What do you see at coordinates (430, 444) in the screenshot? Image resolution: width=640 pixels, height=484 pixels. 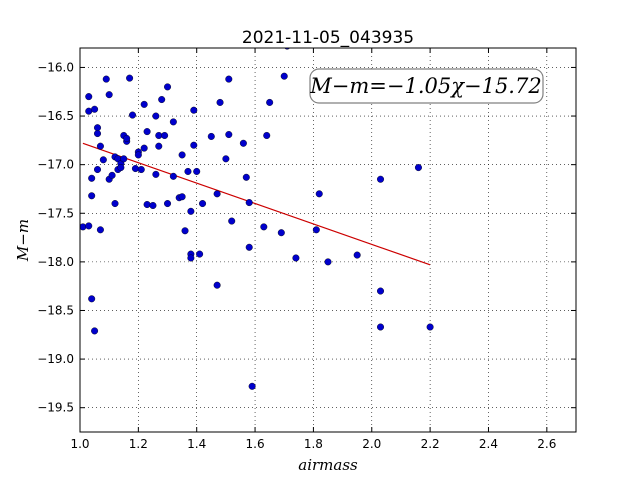 I see `x-tick-label: 2.2` at bounding box center [430, 444].